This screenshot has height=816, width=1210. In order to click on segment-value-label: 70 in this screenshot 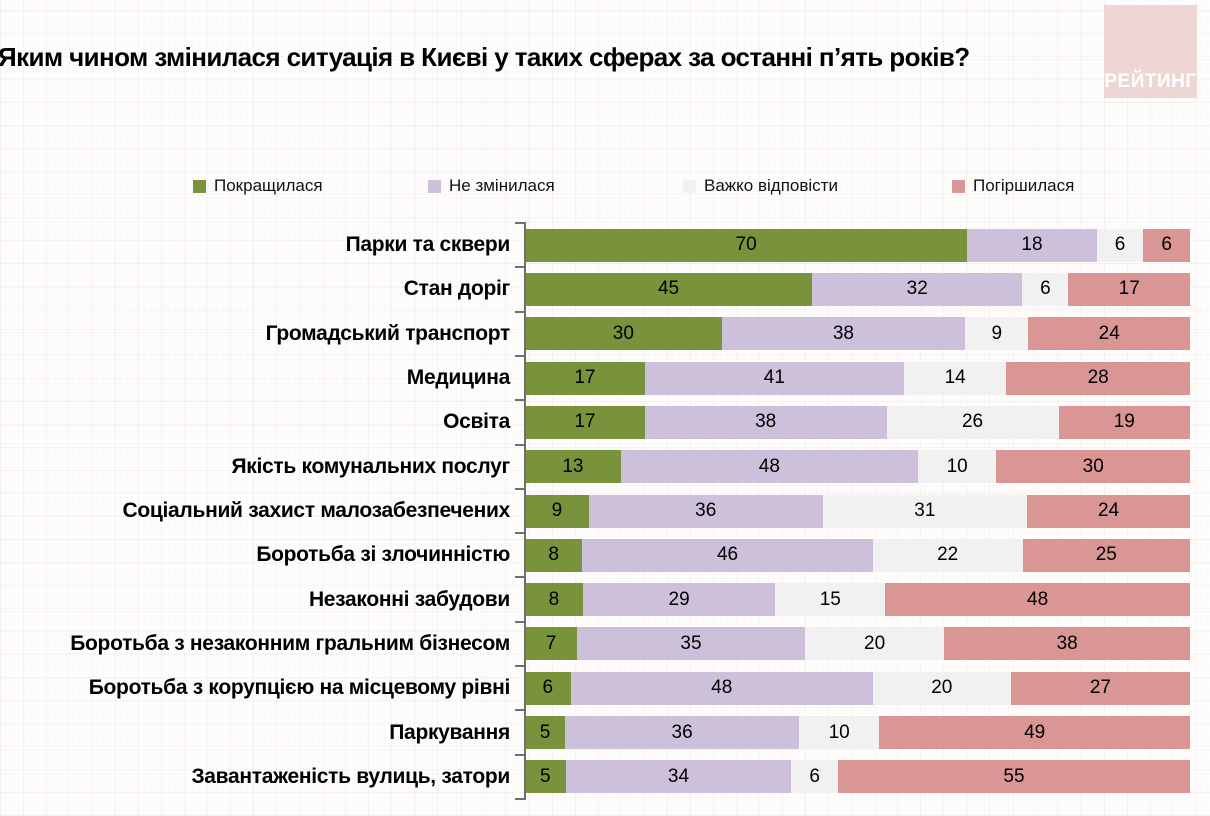, I will do `click(746, 245)`.